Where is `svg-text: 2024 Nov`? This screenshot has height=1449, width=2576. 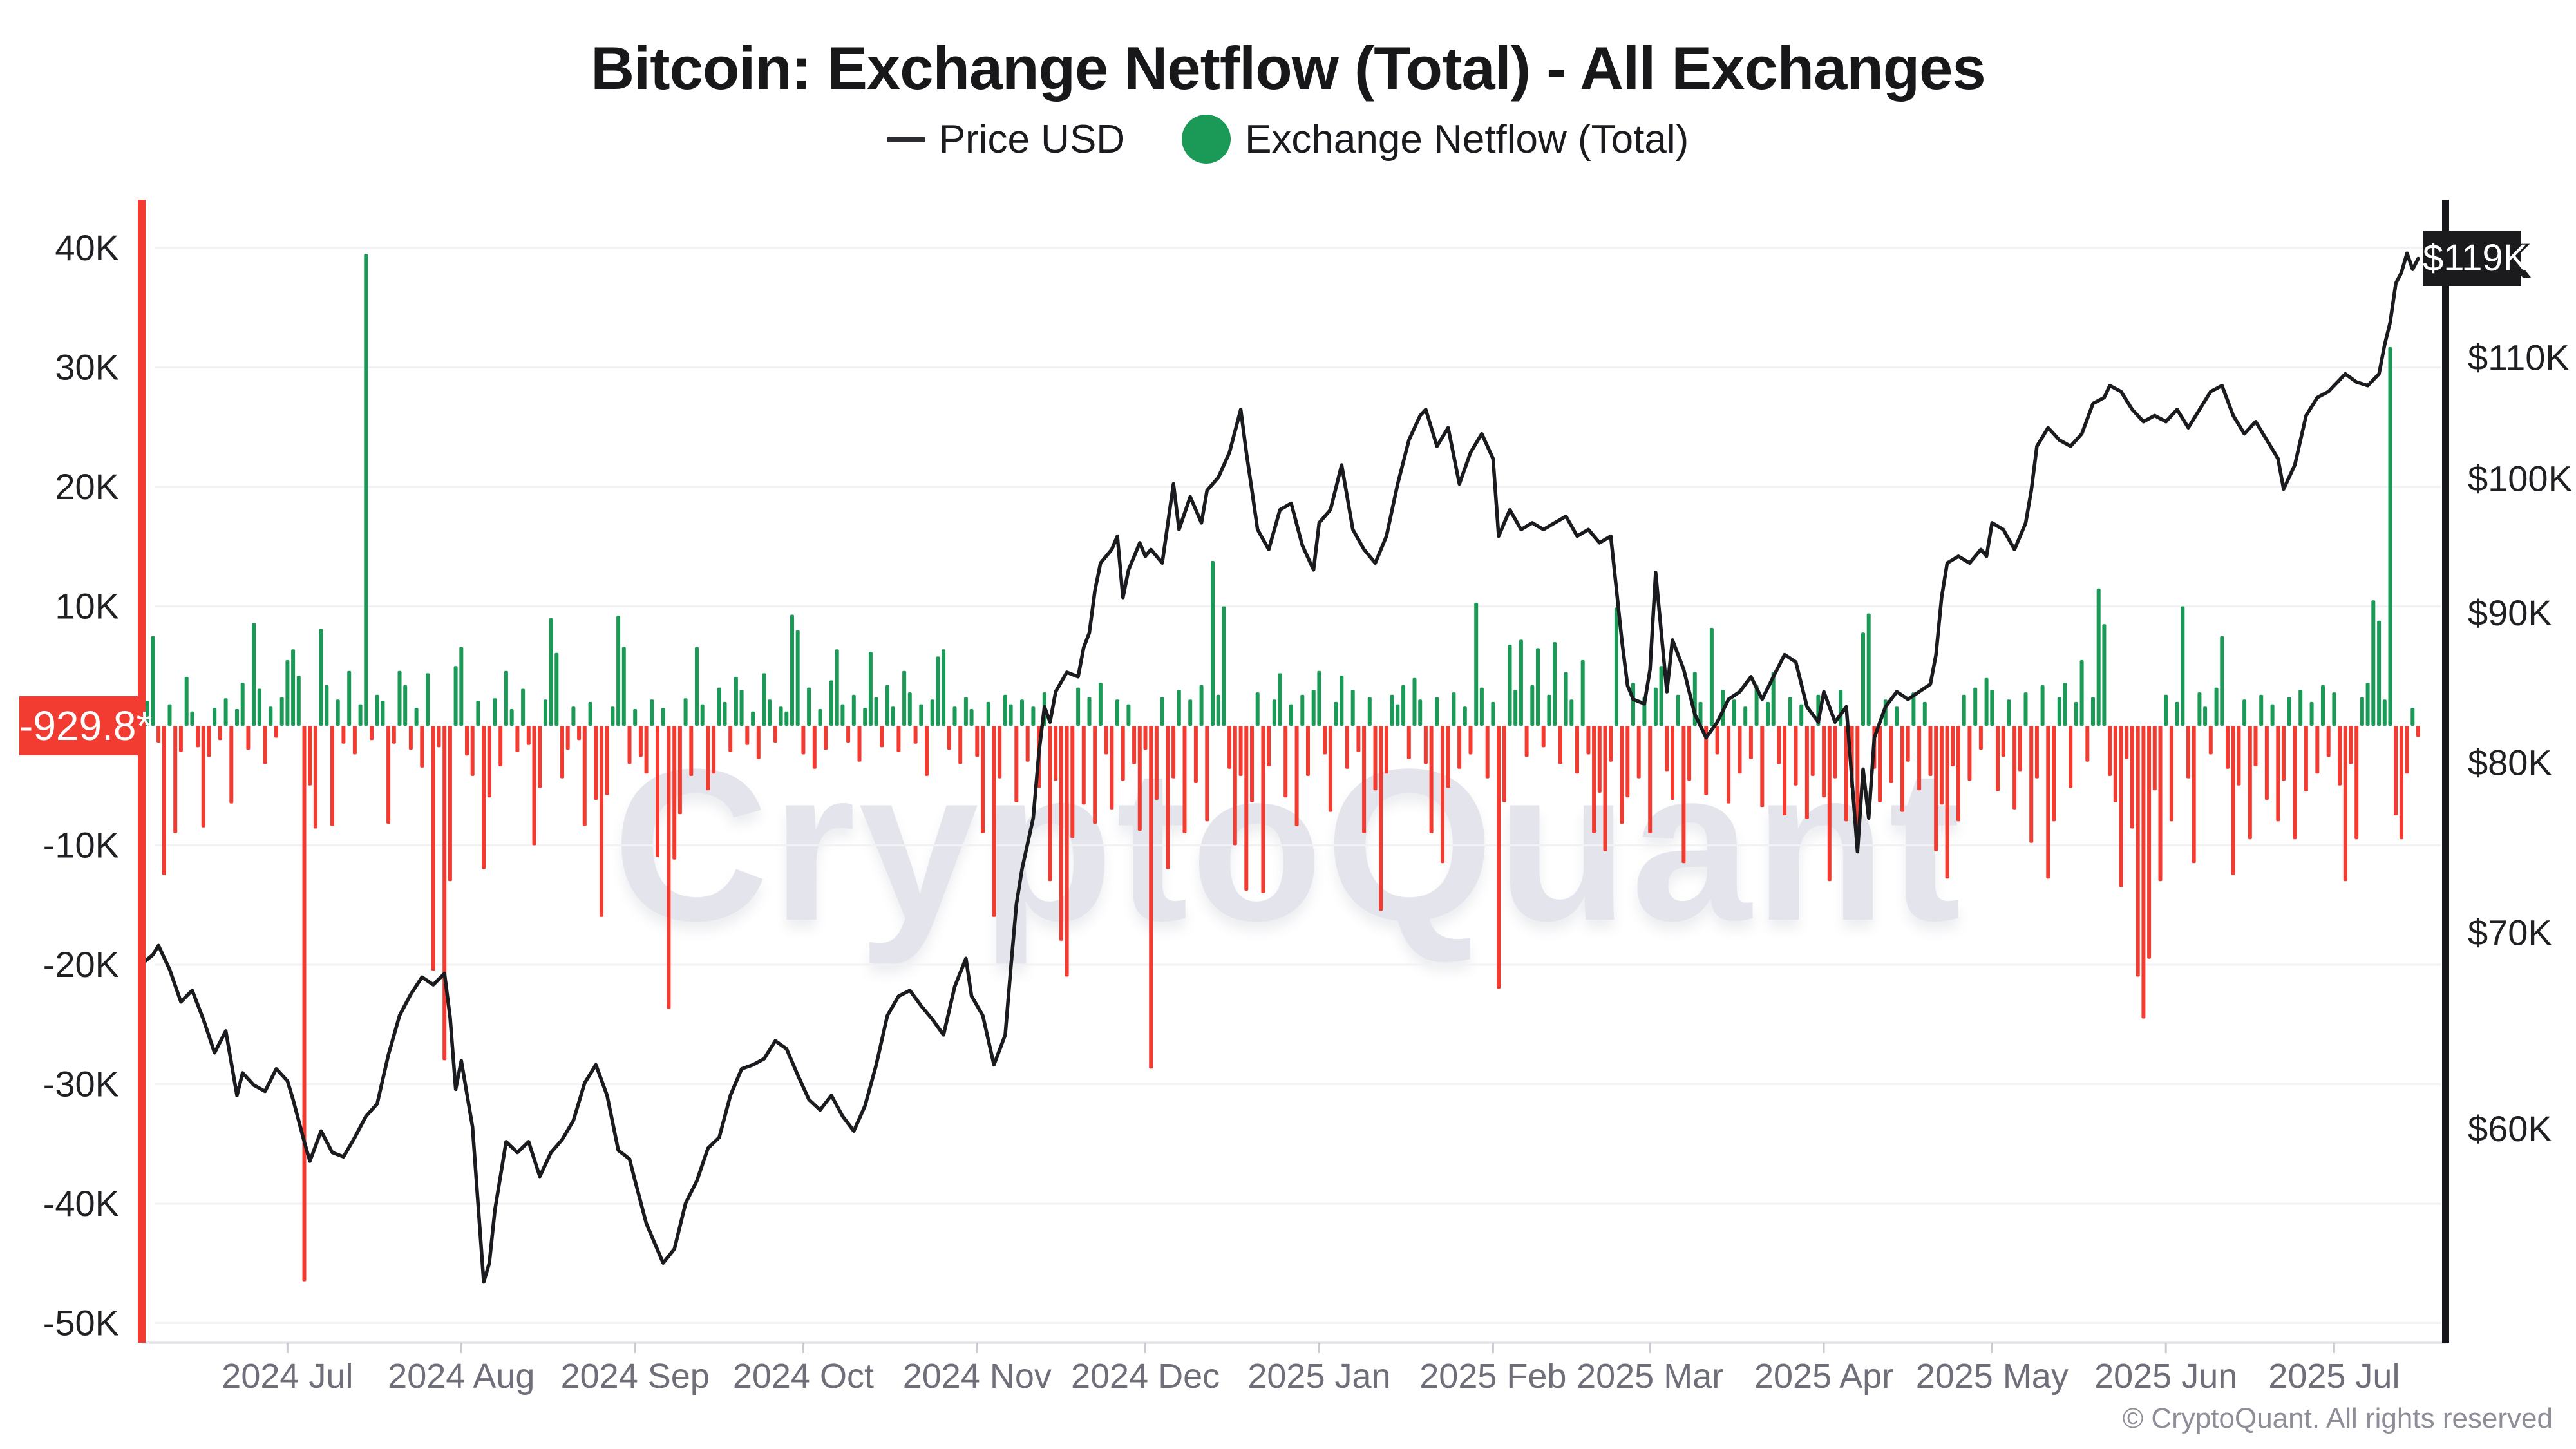
svg-text: 2024 Nov is located at coordinates (977, 1376).